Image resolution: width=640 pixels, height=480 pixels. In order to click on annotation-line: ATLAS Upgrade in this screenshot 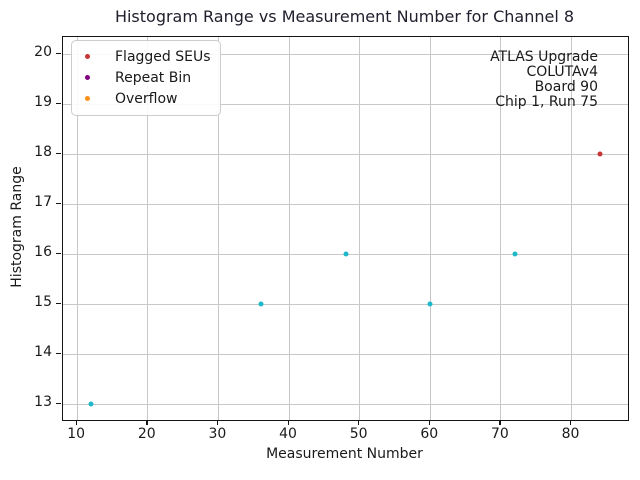, I will do `click(544, 57)`.